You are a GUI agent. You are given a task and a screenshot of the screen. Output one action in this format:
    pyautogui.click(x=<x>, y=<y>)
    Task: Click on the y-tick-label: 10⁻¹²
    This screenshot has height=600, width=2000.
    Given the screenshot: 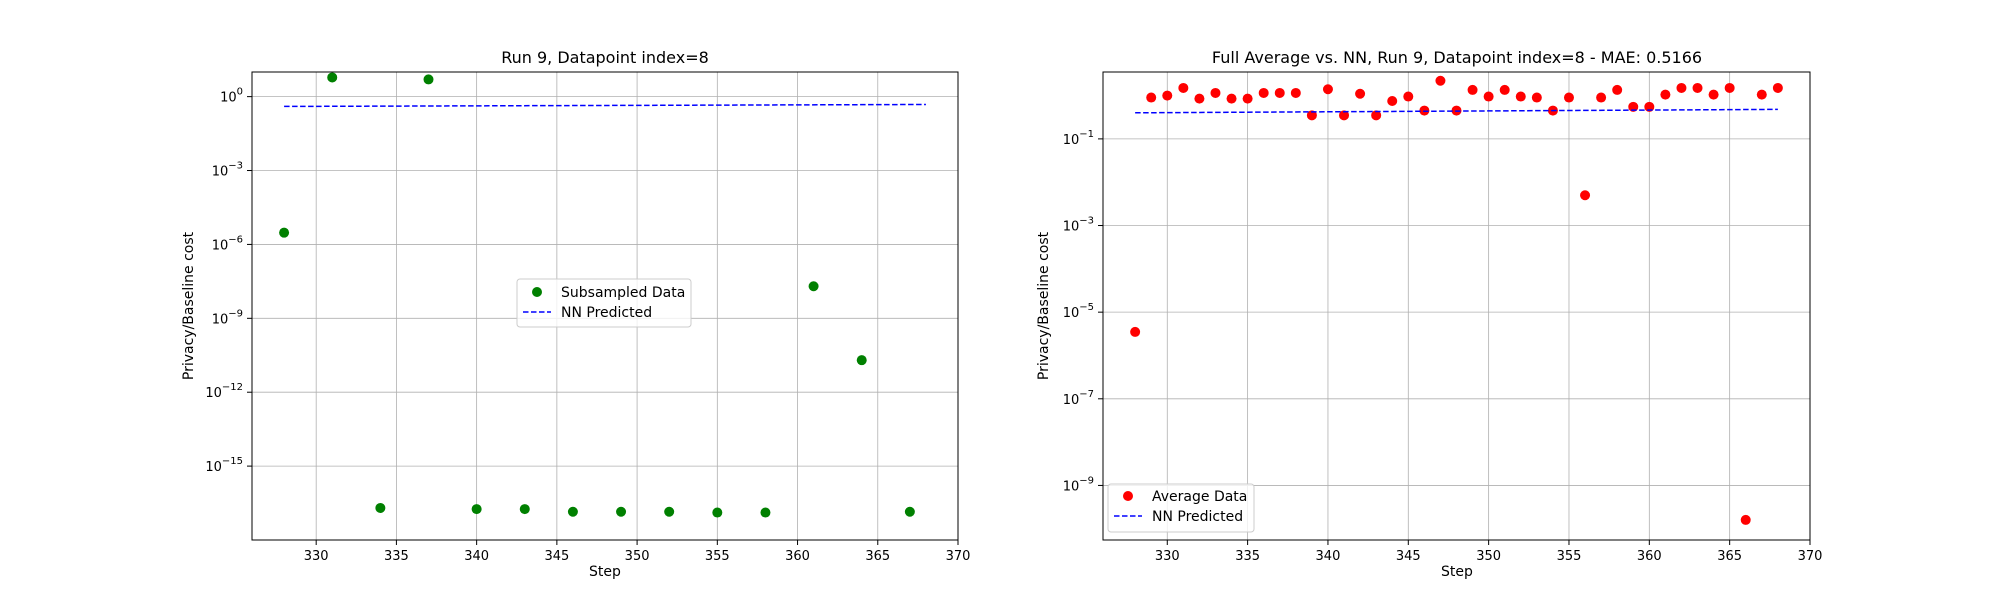 What is the action you would take?
    pyautogui.click(x=224, y=391)
    